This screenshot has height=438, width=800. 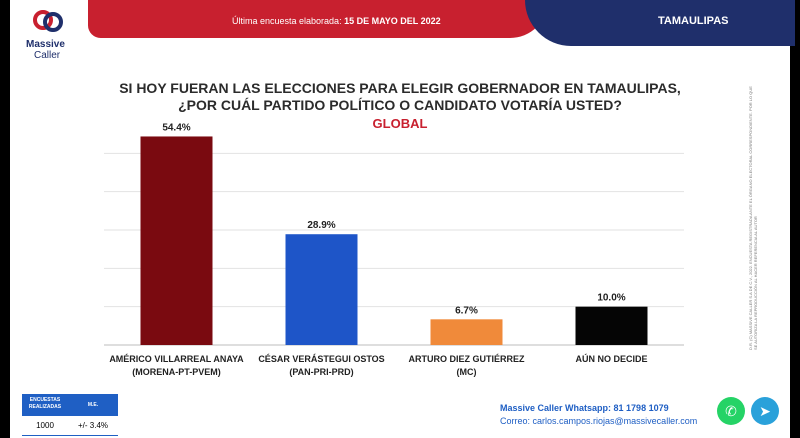 I want to click on state-name: TAMAULIPAS, so click(x=693, y=21).